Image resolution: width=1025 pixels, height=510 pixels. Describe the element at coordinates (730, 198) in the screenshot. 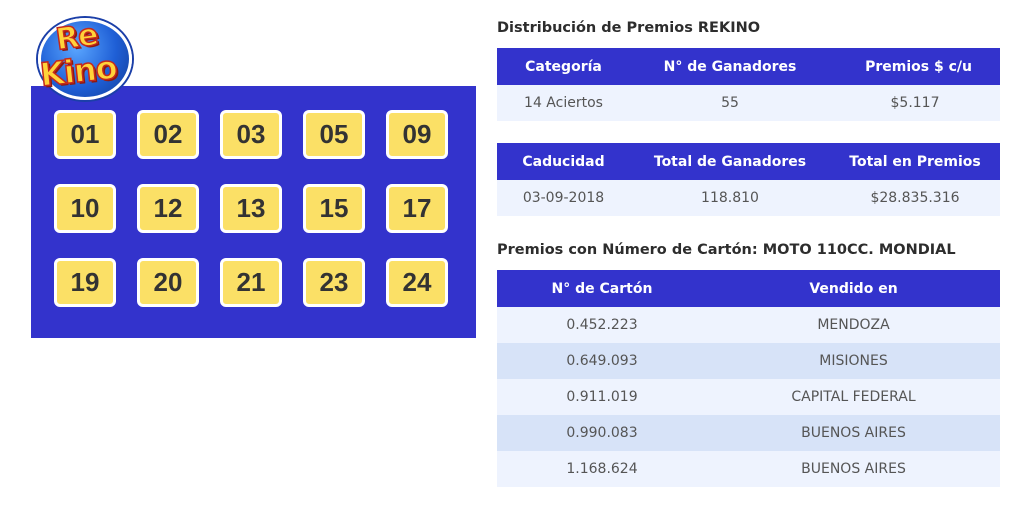

I see `table-cell: 118.810` at that location.